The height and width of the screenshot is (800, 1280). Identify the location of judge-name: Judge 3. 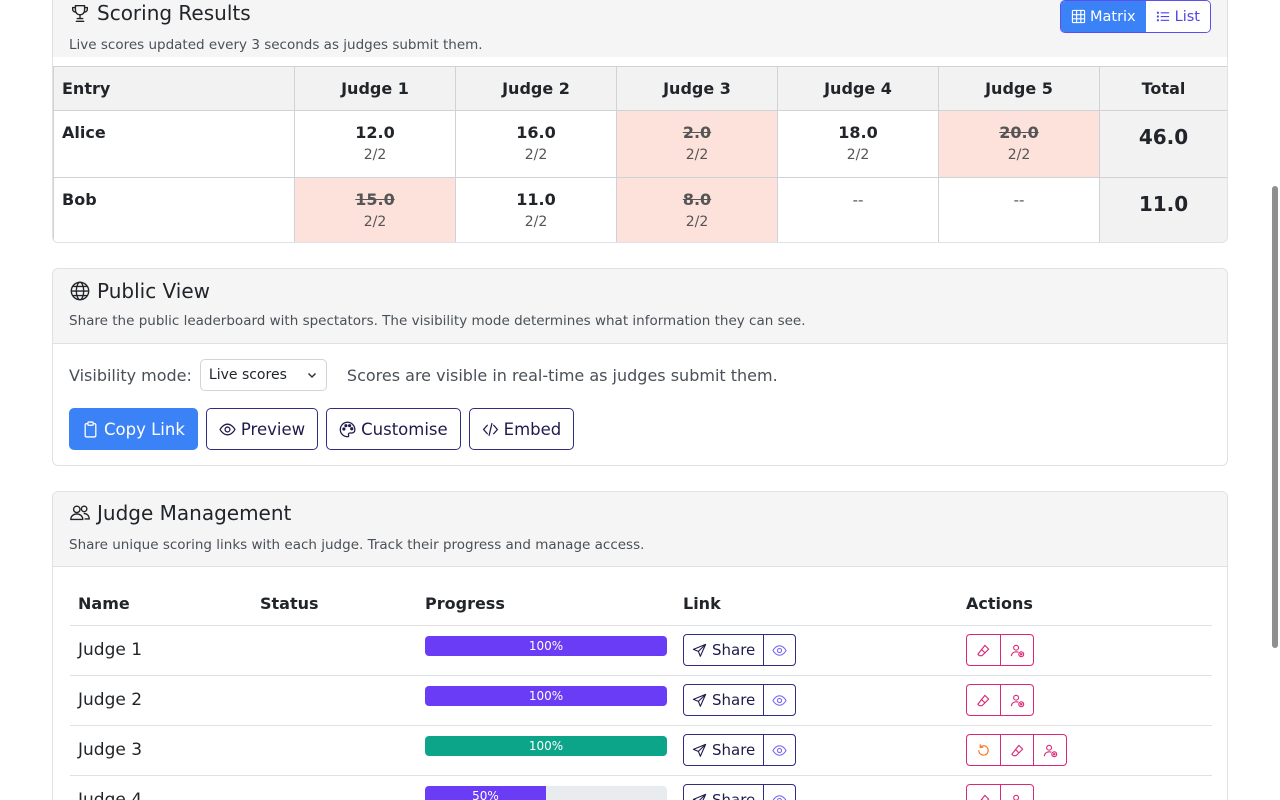
(161, 750).